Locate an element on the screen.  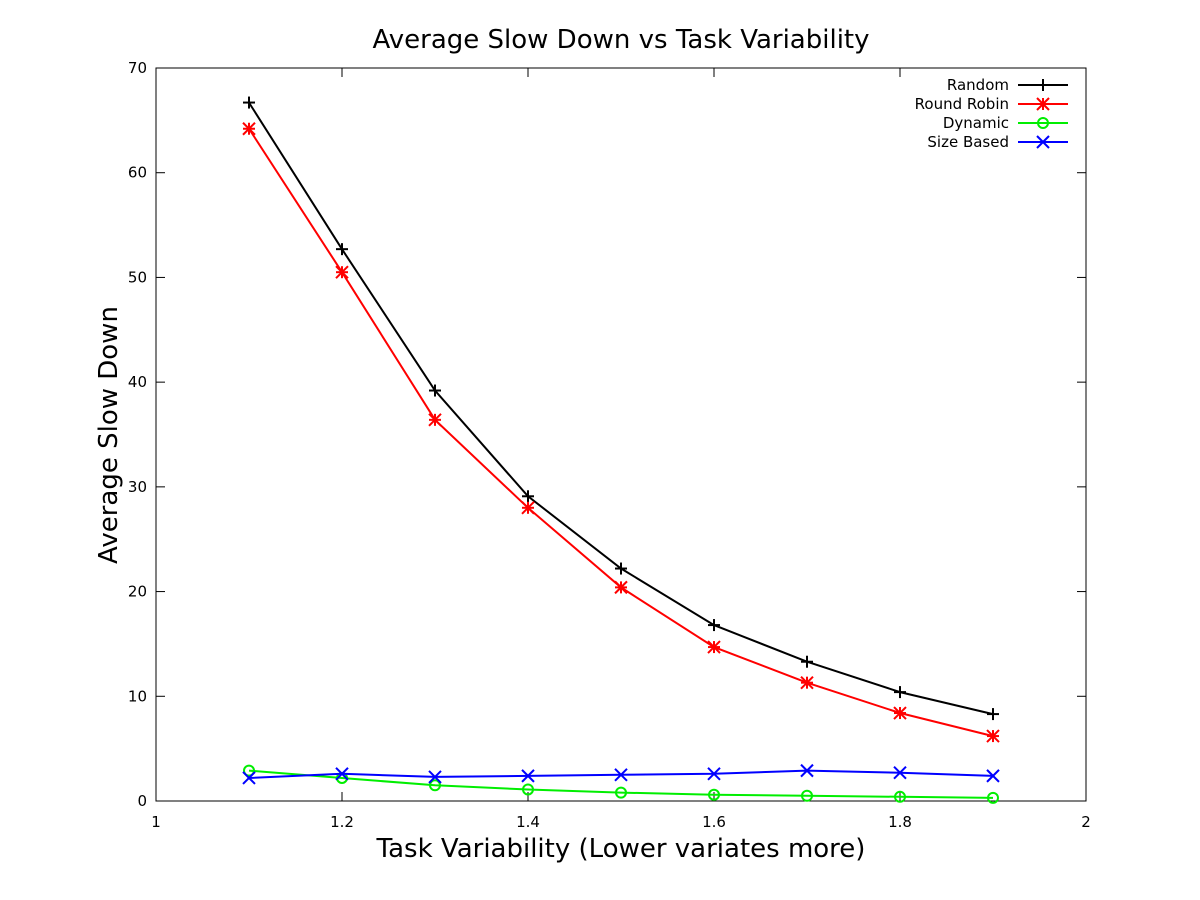
legend-item-dynamic: Dynamic is located at coordinates (1005, 123).